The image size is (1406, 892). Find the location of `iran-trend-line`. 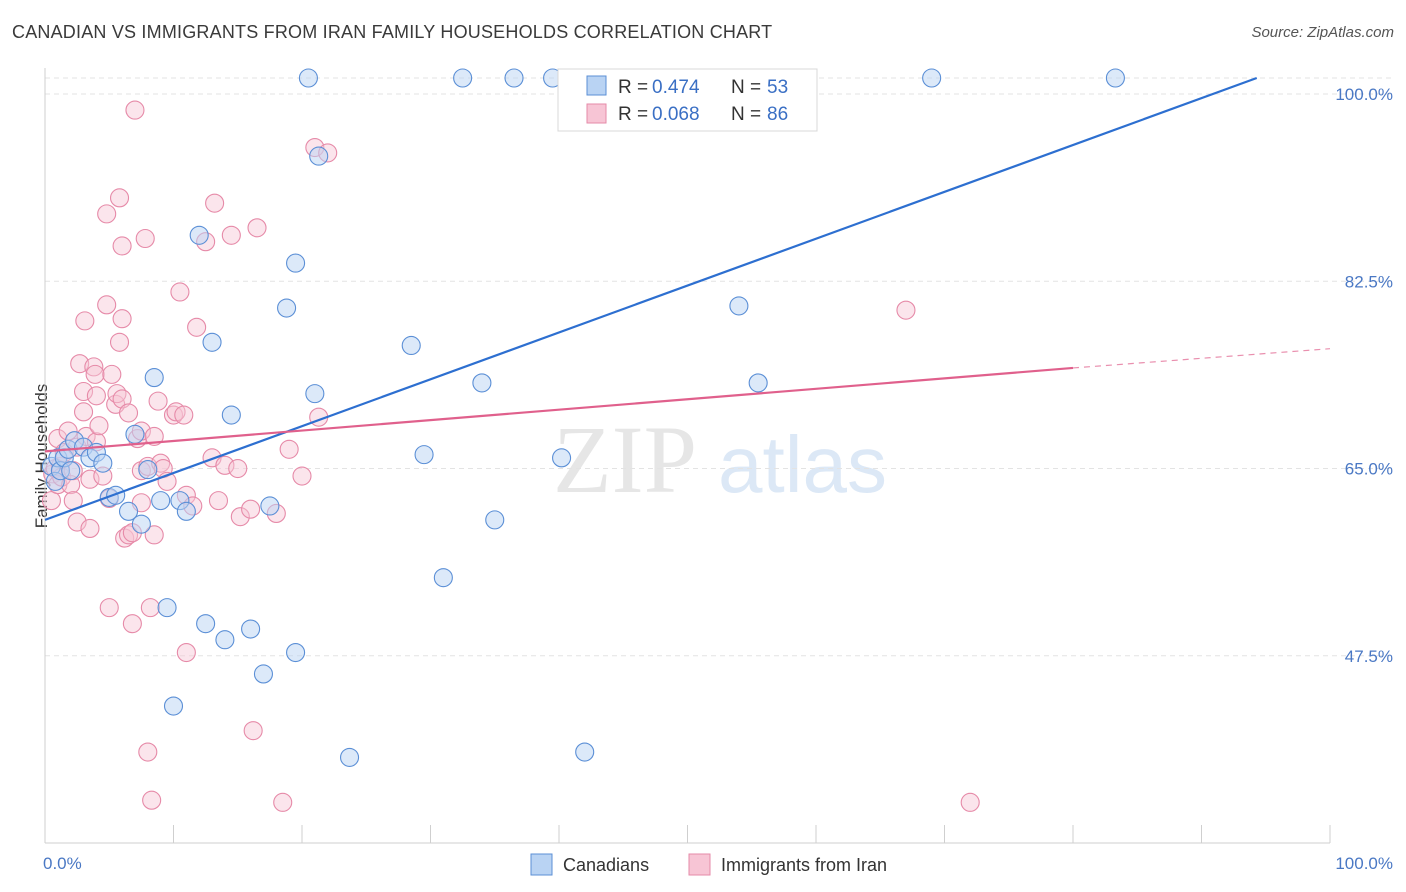

iran-trend-line is located at coordinates (559, 409).